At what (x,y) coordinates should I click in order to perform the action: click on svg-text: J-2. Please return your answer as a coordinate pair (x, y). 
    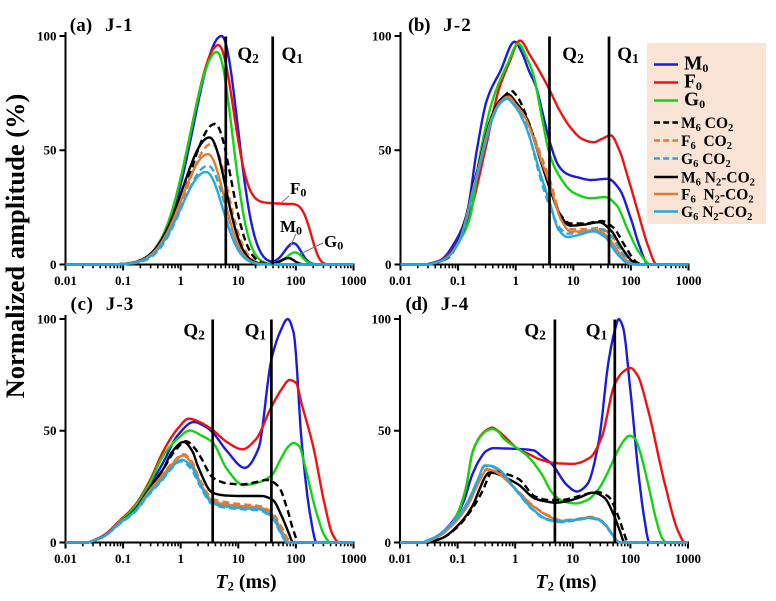
    Looking at the image, I should click on (456, 25).